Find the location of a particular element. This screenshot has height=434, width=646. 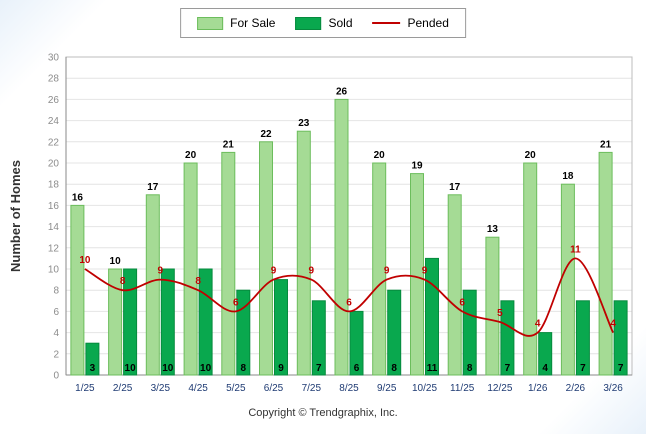

y-tick-label: 0 is located at coordinates (56, 376).